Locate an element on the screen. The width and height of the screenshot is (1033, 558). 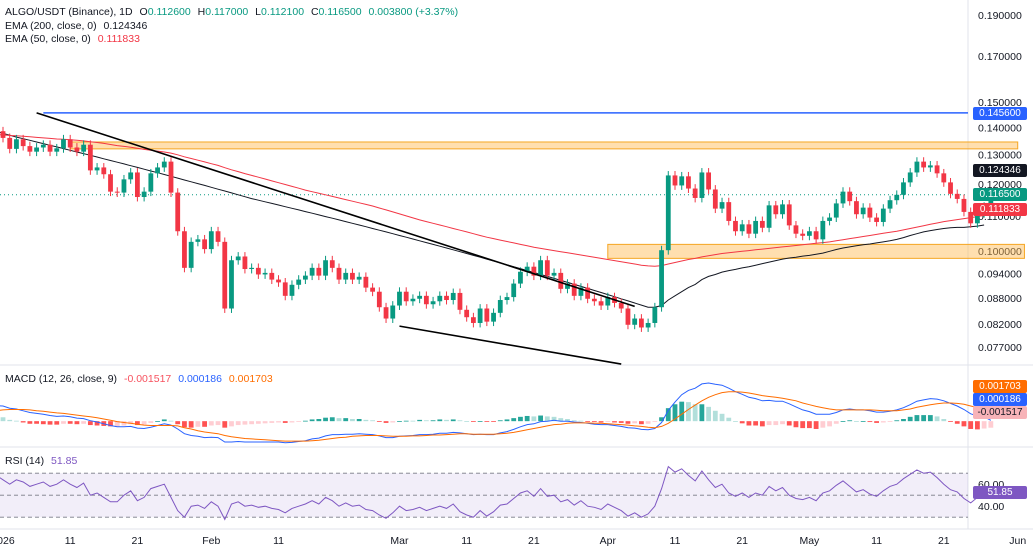
price-tag-hline: 0.145600 is located at coordinates (1000, 113).